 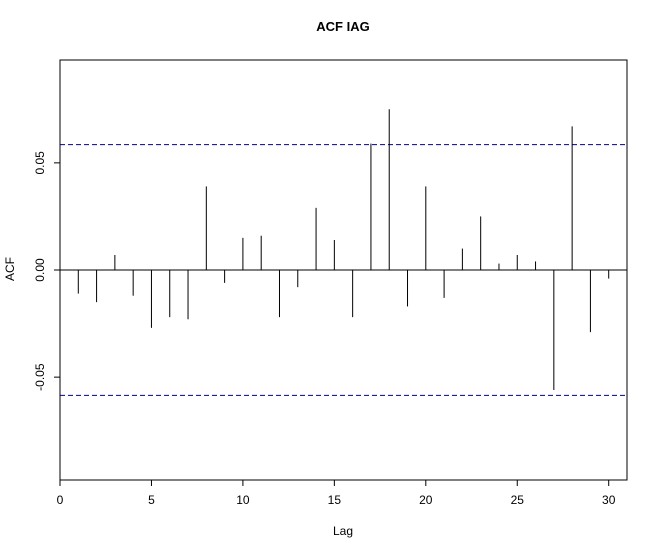 What do you see at coordinates (609, 500) in the screenshot?
I see `x-tick-label-30: 30` at bounding box center [609, 500].